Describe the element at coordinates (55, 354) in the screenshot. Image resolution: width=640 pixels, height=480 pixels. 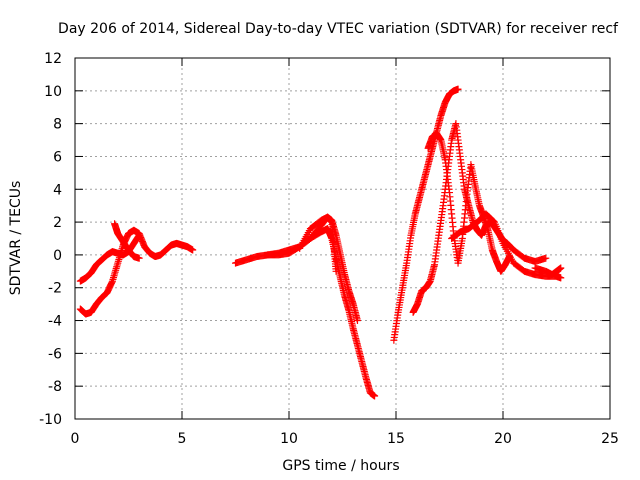
I see `y-tick-label: -6` at that location.